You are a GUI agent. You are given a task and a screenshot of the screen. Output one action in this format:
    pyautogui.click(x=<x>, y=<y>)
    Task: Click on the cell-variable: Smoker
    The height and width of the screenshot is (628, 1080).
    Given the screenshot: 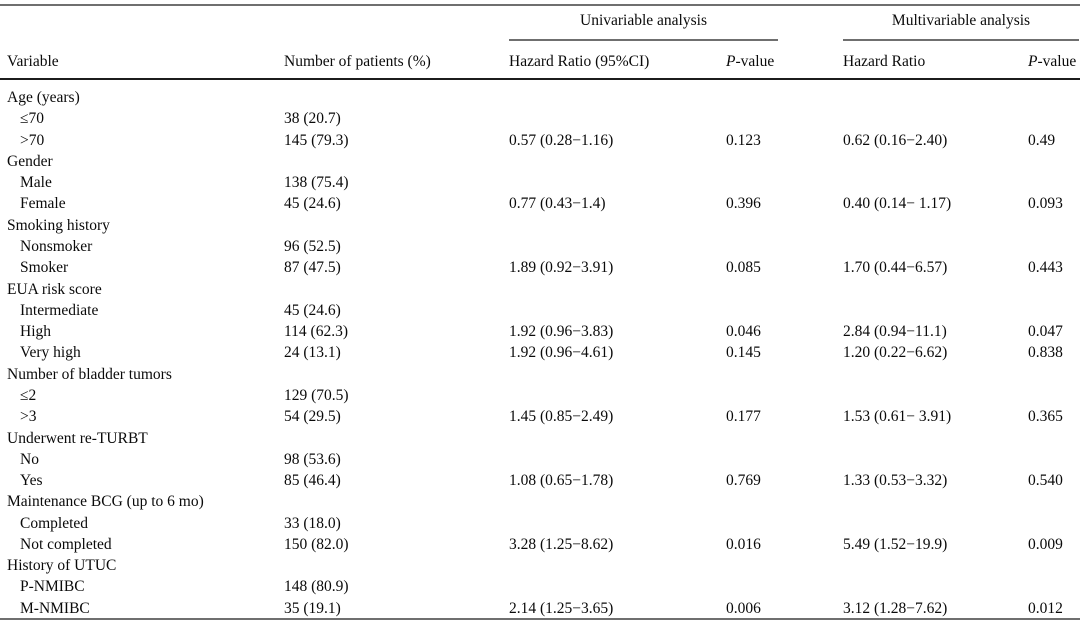 What is the action you would take?
    pyautogui.click(x=44, y=268)
    